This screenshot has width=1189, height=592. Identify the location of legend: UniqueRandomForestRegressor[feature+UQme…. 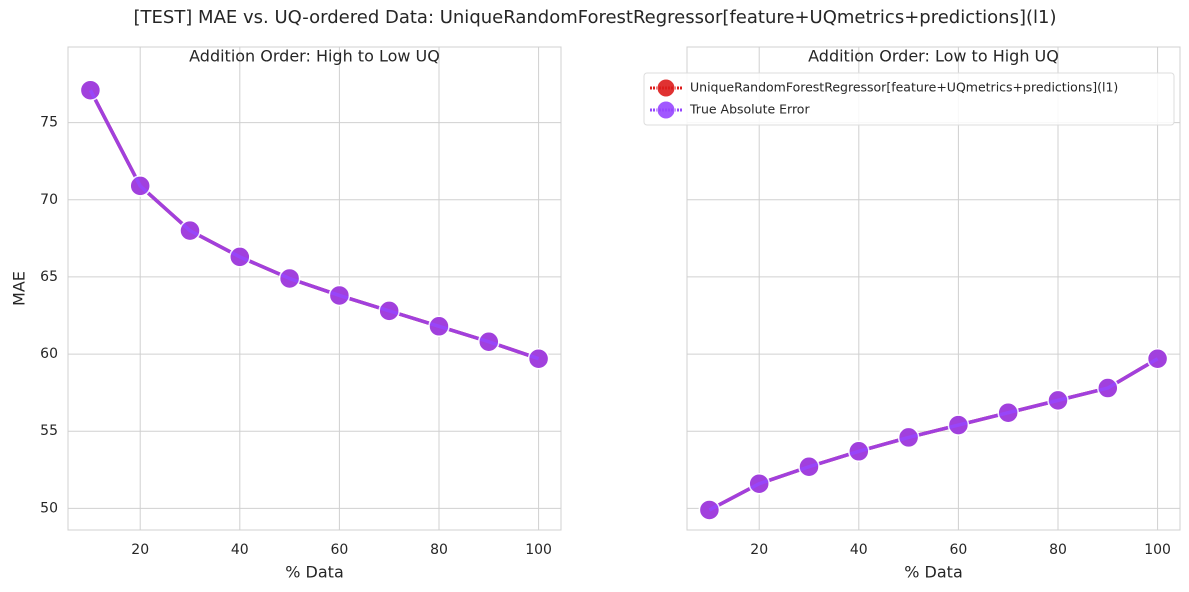
(909, 99).